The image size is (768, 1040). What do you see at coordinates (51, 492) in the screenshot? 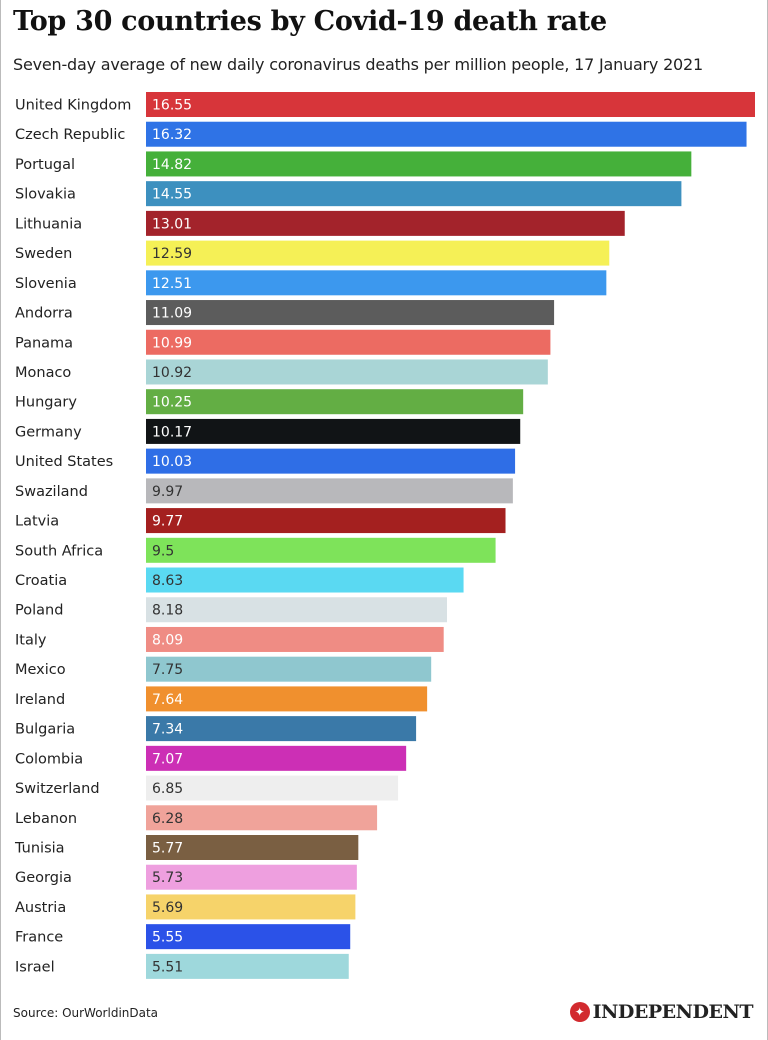
I see `category-label: Swaziland` at bounding box center [51, 492].